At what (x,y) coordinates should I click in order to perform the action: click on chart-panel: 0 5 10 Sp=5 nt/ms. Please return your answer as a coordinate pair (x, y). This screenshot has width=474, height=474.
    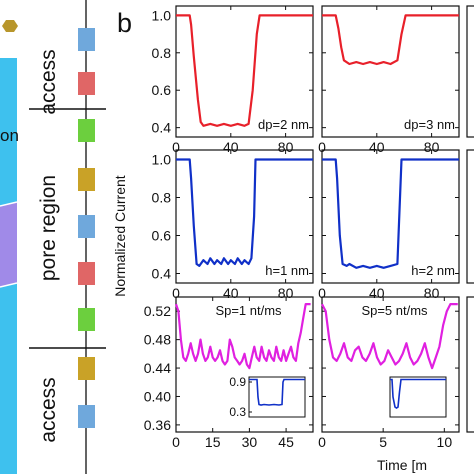
    Looking at the image, I should click on (389, 373).